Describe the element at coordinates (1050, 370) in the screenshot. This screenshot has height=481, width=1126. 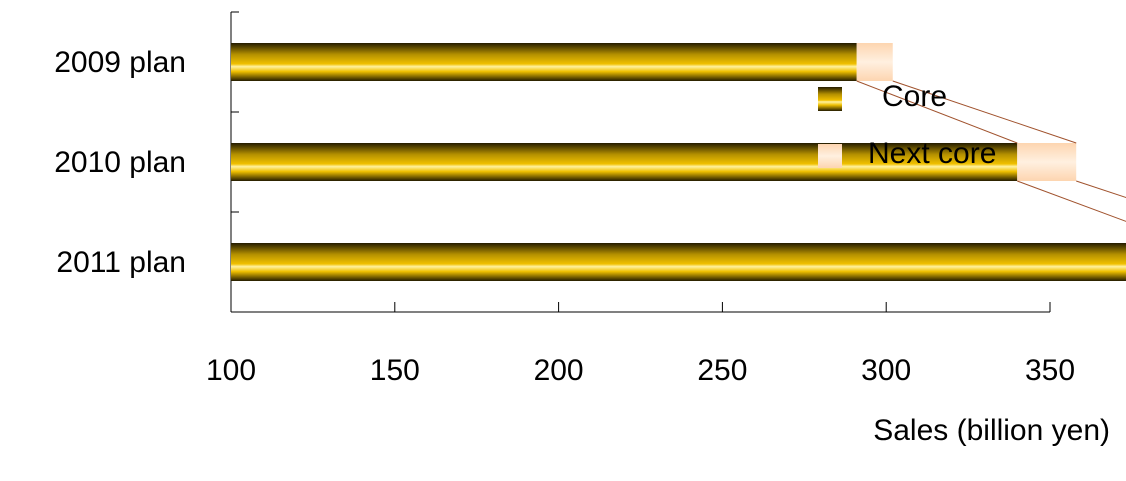
I see `x-tick-label: 350` at that location.